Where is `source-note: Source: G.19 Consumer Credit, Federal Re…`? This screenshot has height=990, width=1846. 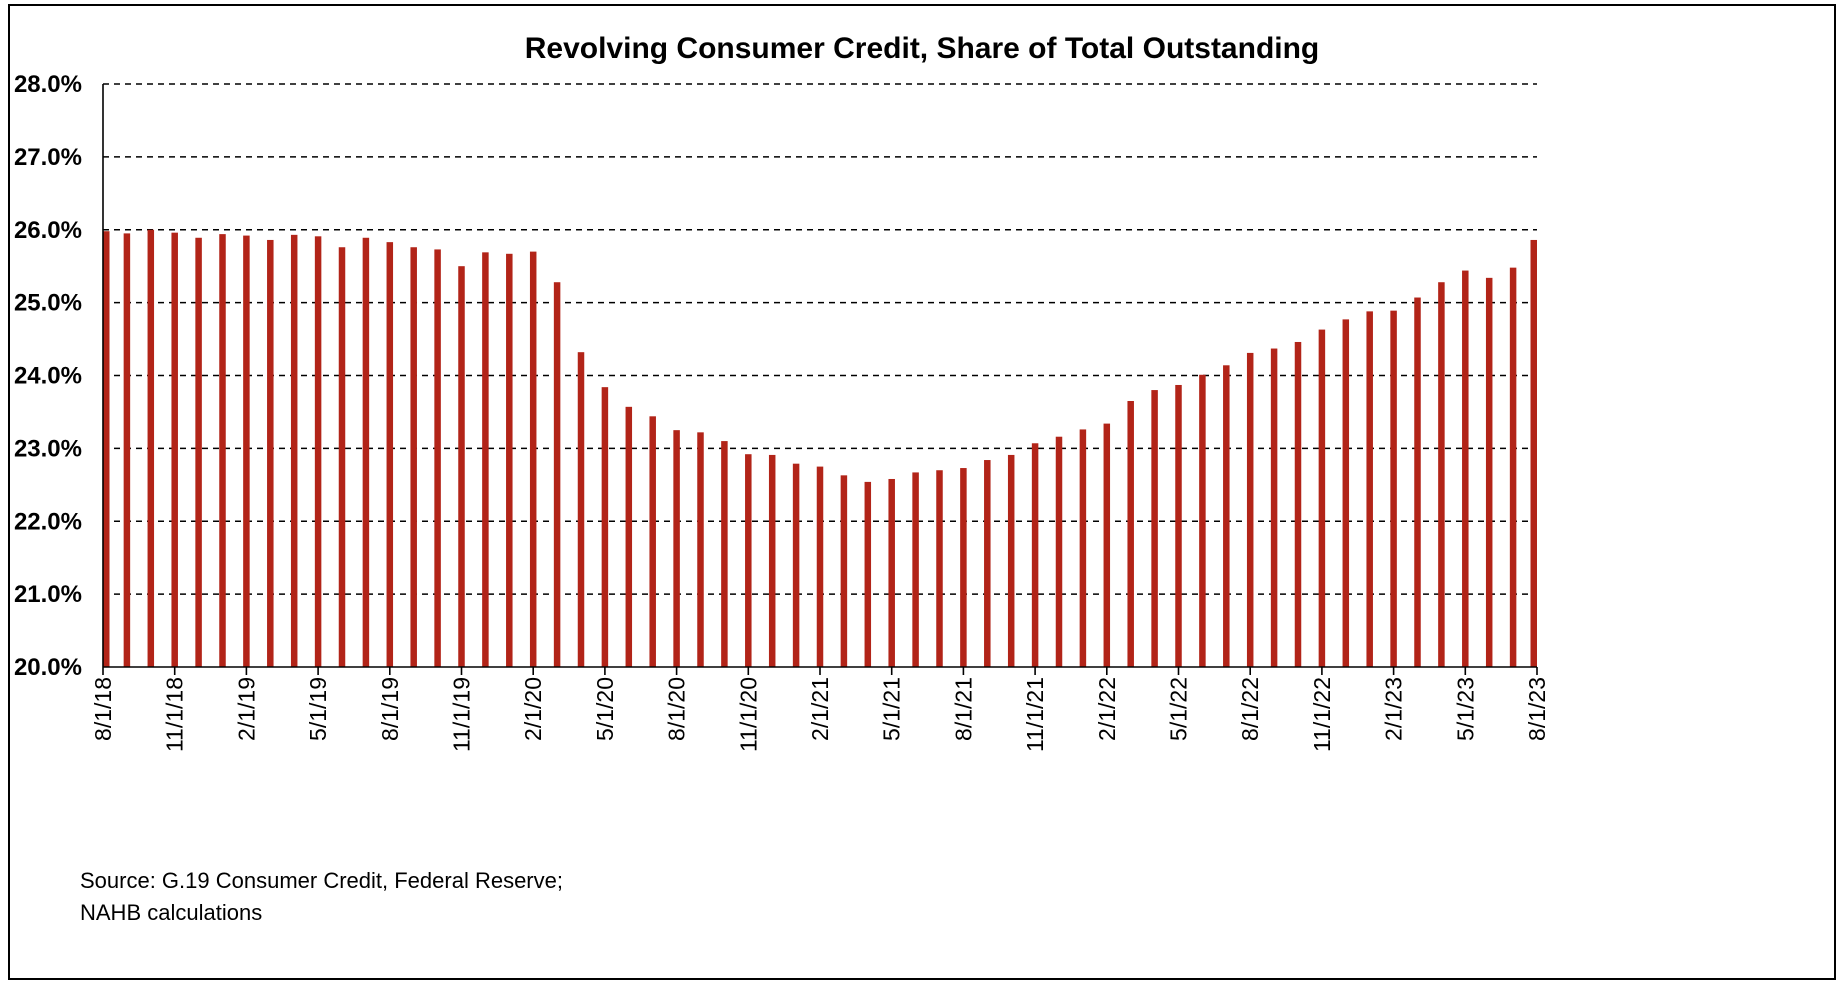
source-note: Source: G.19 Consumer Credit, Federal Re… is located at coordinates (321, 896).